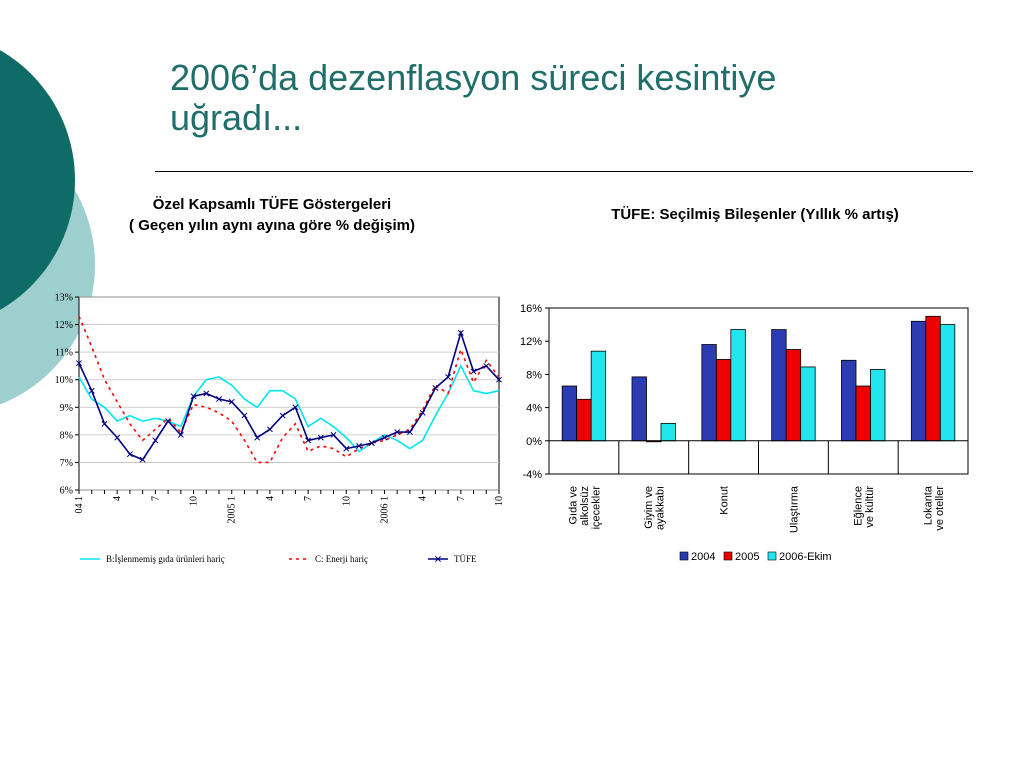 Image resolution: width=1024 pixels, height=768 pixels. I want to click on slide-title-line-1: 2006’da dezenflasyon süreci kesintiye, so click(473, 77).